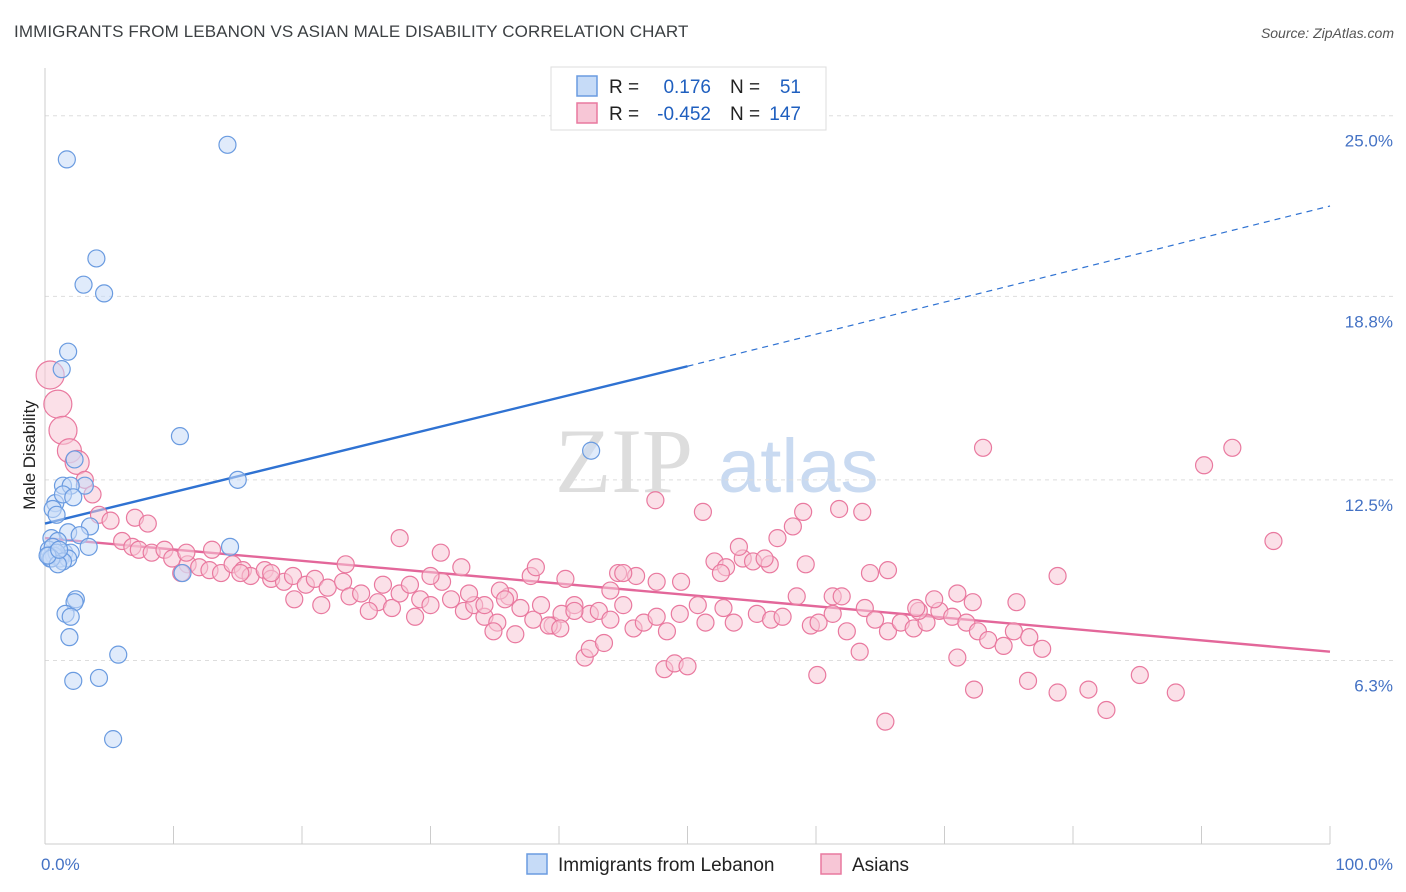  I want to click on x-tick-label: 100.0%, so click(1364, 864).